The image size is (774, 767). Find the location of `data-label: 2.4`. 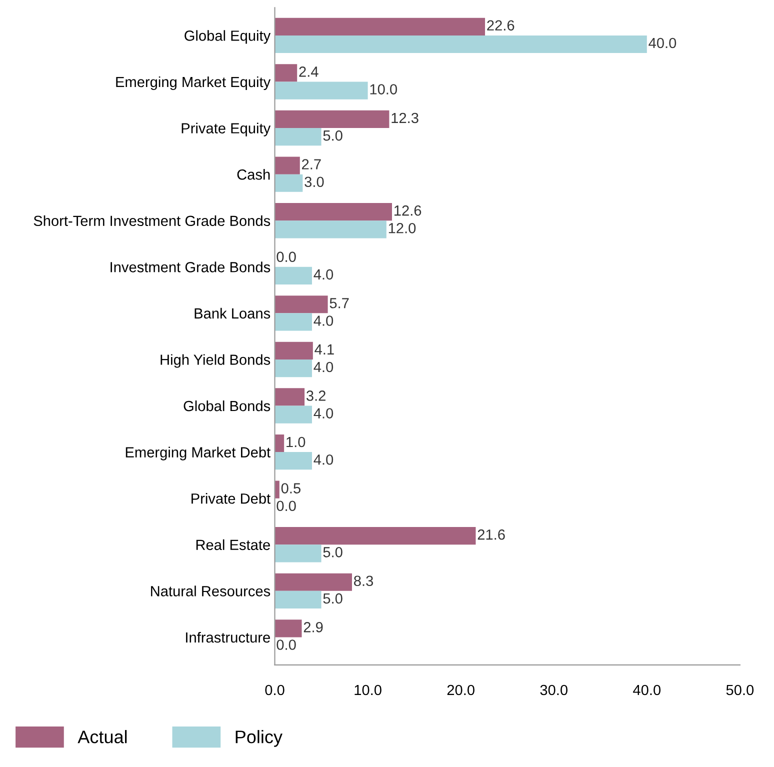

data-label: 2.4 is located at coordinates (308, 71).